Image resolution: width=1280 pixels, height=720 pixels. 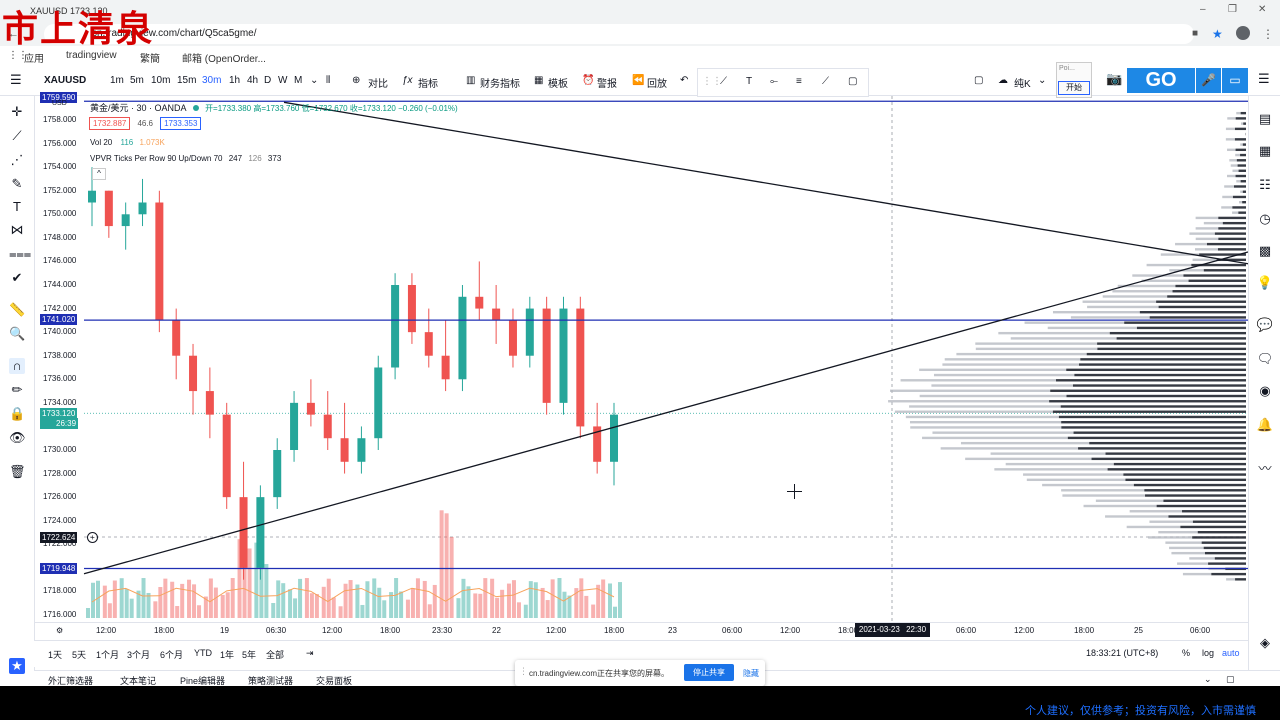 I want to click on layers-icon: ◈, so click(x=1265, y=642).